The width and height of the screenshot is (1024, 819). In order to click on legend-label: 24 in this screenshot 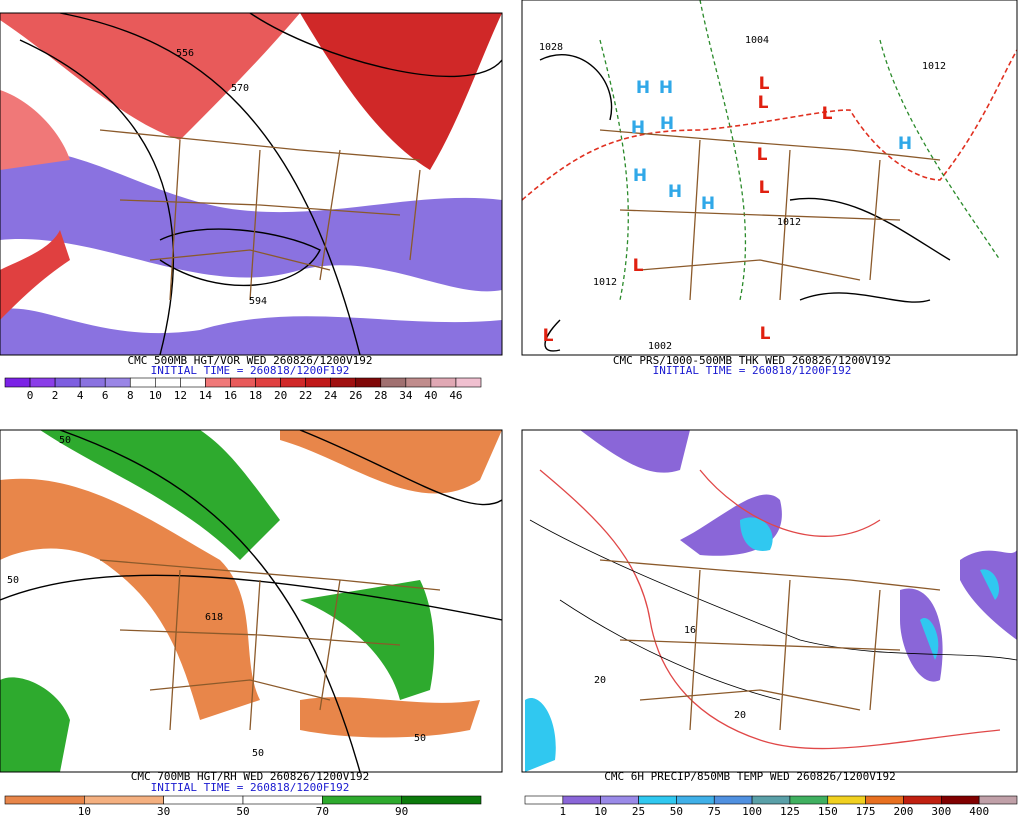, I will do `click(331, 395)`.